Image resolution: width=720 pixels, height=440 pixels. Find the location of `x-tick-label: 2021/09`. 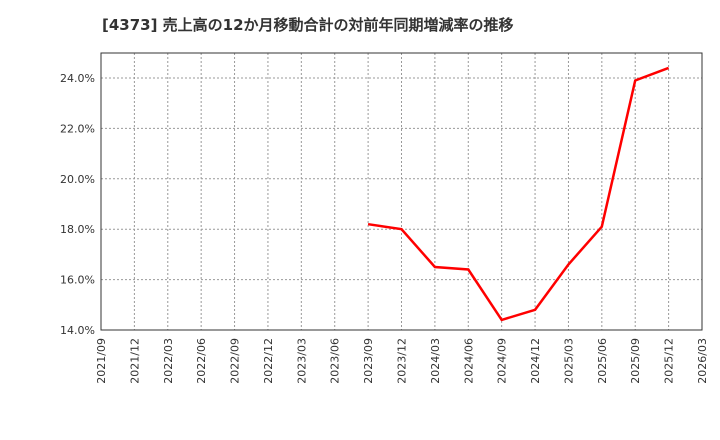

x-tick-label: 2021/09 is located at coordinates (101, 361).